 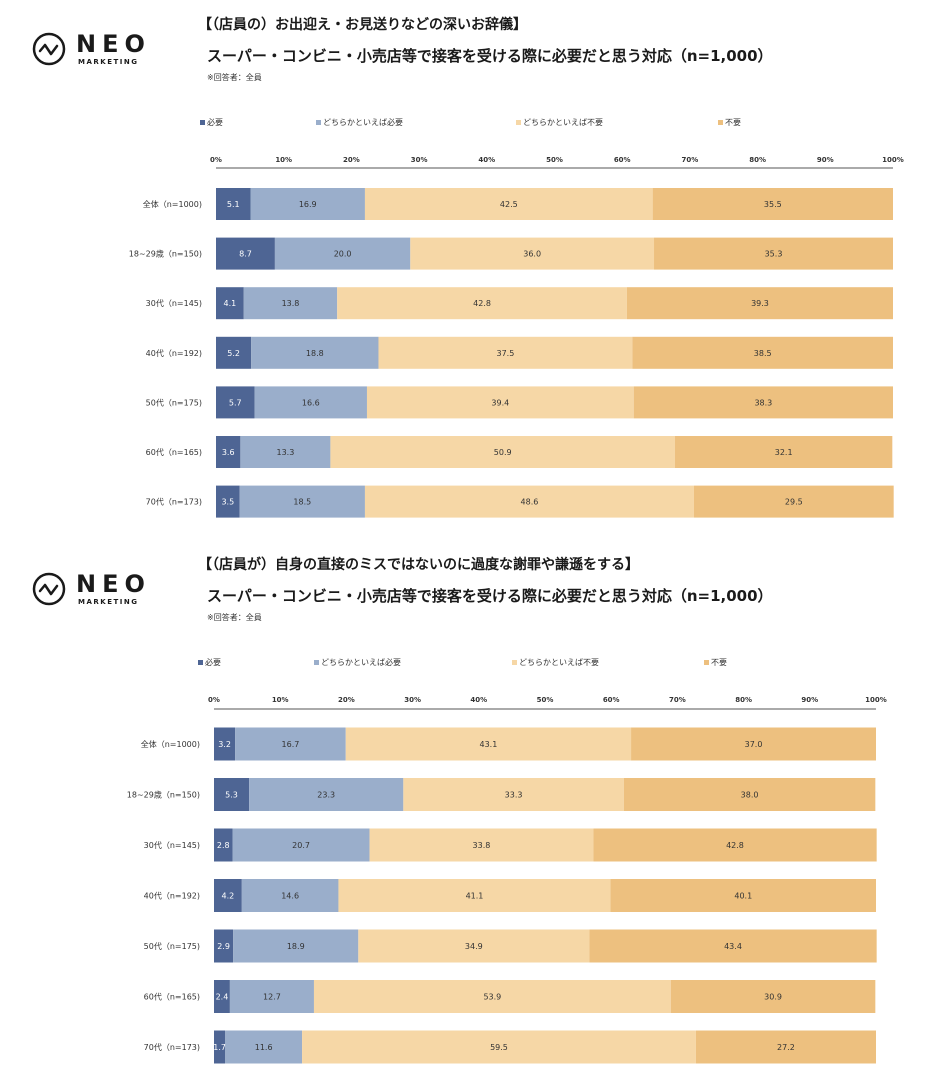 What do you see at coordinates (763, 402) in the screenshot?
I see `data-label: 38.3` at bounding box center [763, 402].